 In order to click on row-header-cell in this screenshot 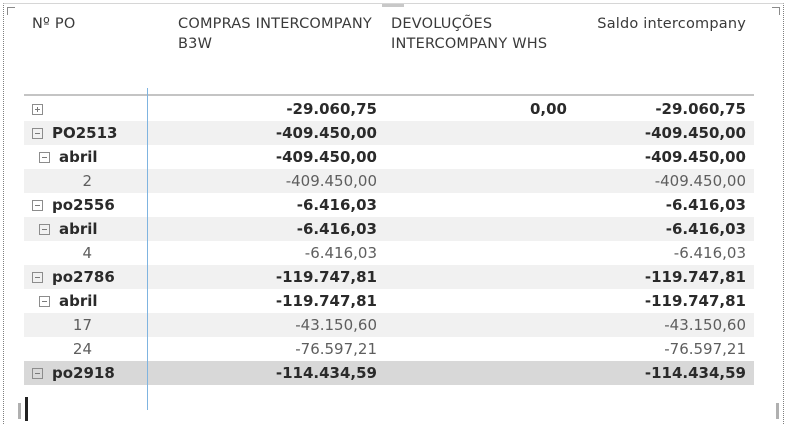, I will do `click(42, 109)`.